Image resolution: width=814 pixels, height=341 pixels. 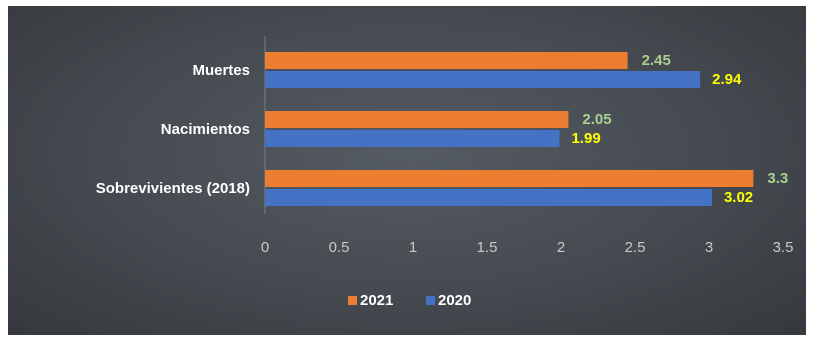 I want to click on x-tick-label: 0, so click(x=265, y=247).